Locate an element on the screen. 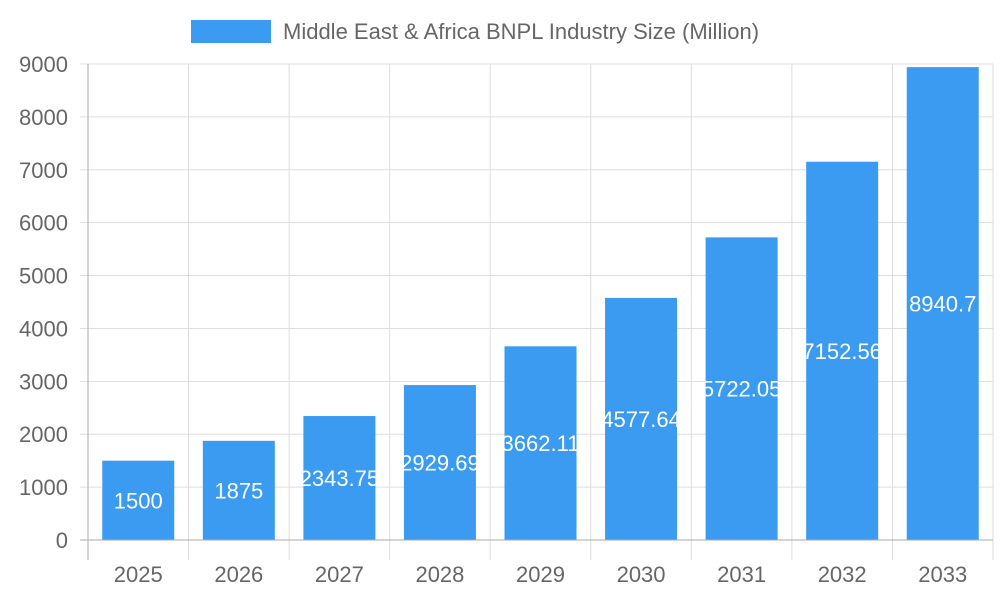 This screenshot has height=605, width=1000. x-tick-label: 2026 is located at coordinates (238, 574).